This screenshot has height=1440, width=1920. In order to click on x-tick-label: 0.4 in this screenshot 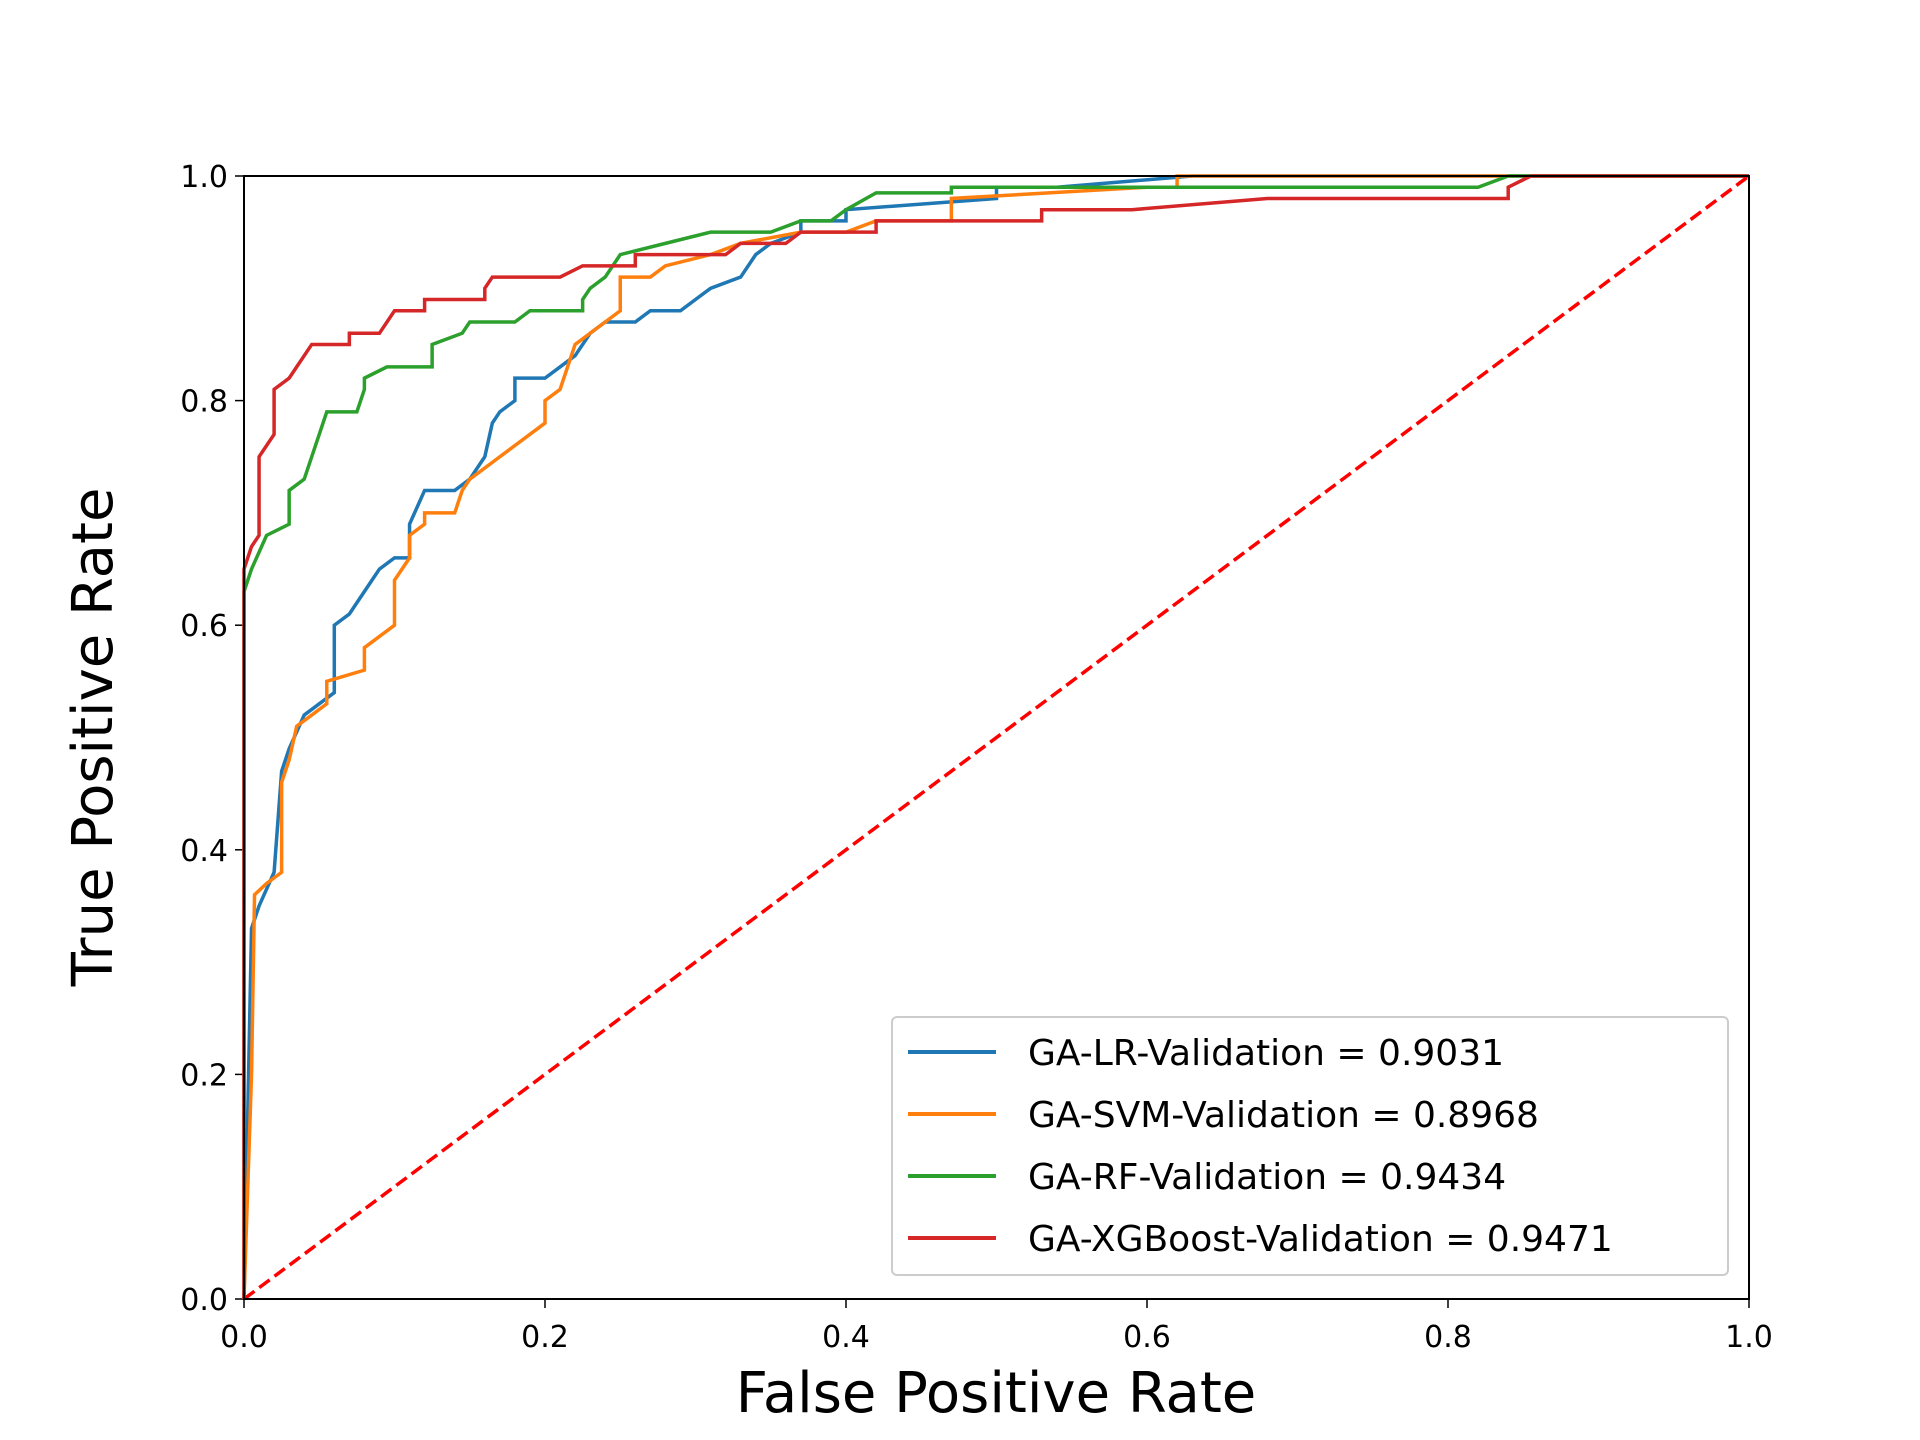, I will do `click(846, 1337)`.